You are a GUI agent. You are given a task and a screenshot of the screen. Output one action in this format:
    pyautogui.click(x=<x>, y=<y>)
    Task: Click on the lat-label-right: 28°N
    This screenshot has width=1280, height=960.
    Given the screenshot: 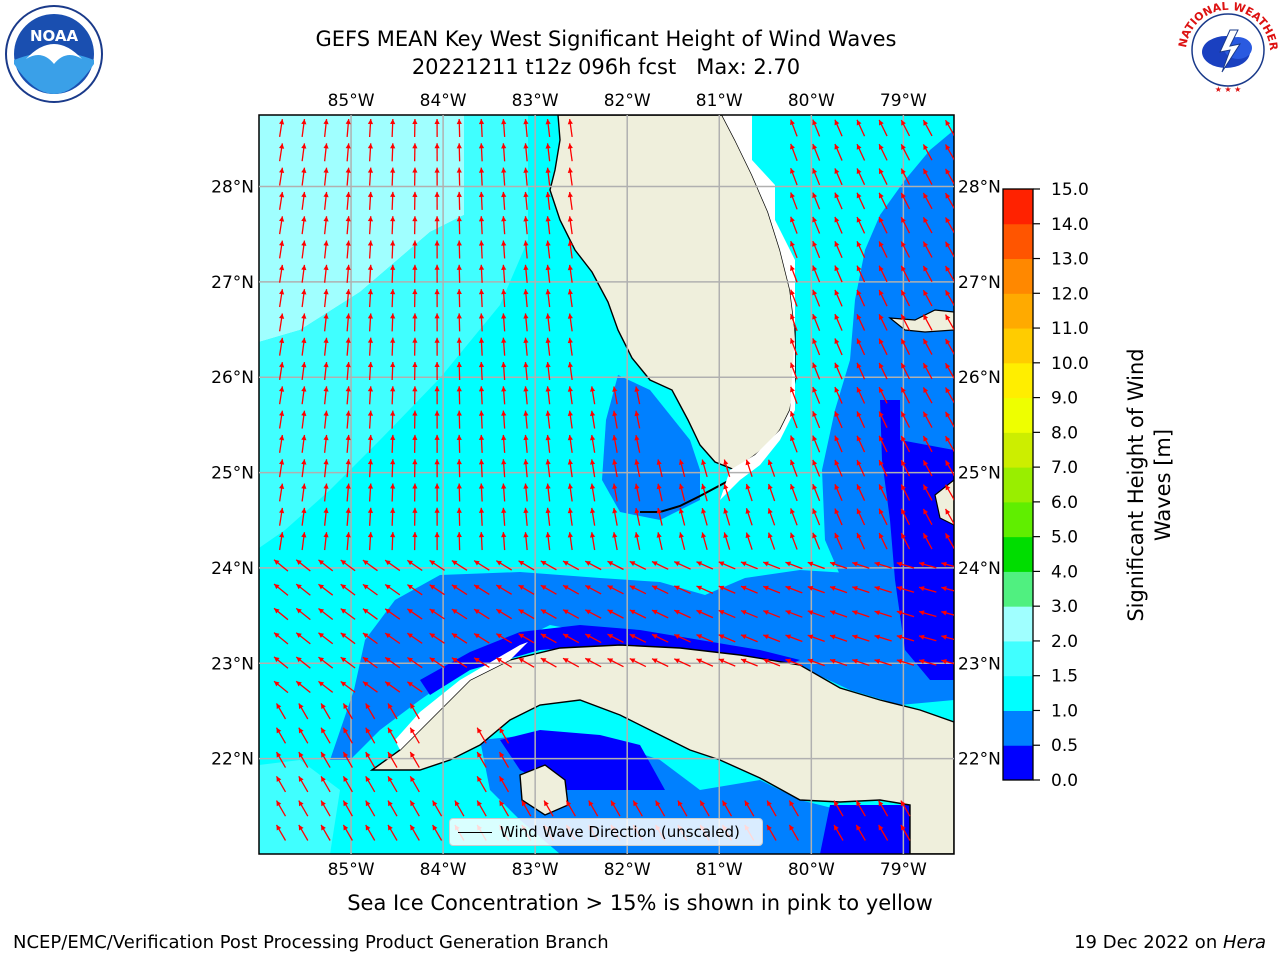 What is the action you would take?
    pyautogui.click(x=979, y=188)
    